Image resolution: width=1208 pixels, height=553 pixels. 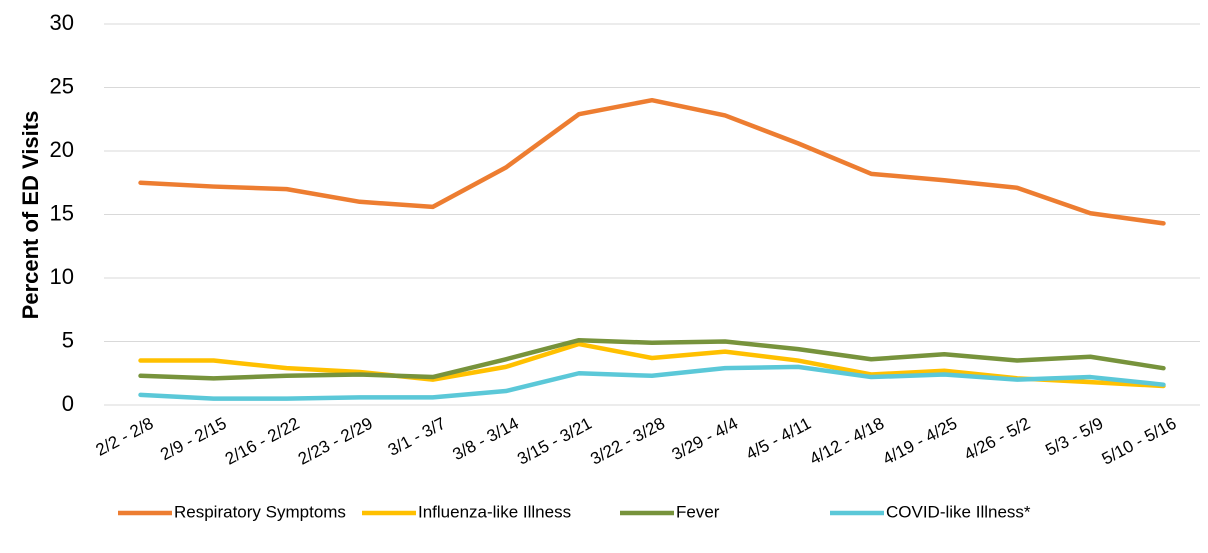 I want to click on legend-label: COVID-like Illness*, so click(x=958, y=511).